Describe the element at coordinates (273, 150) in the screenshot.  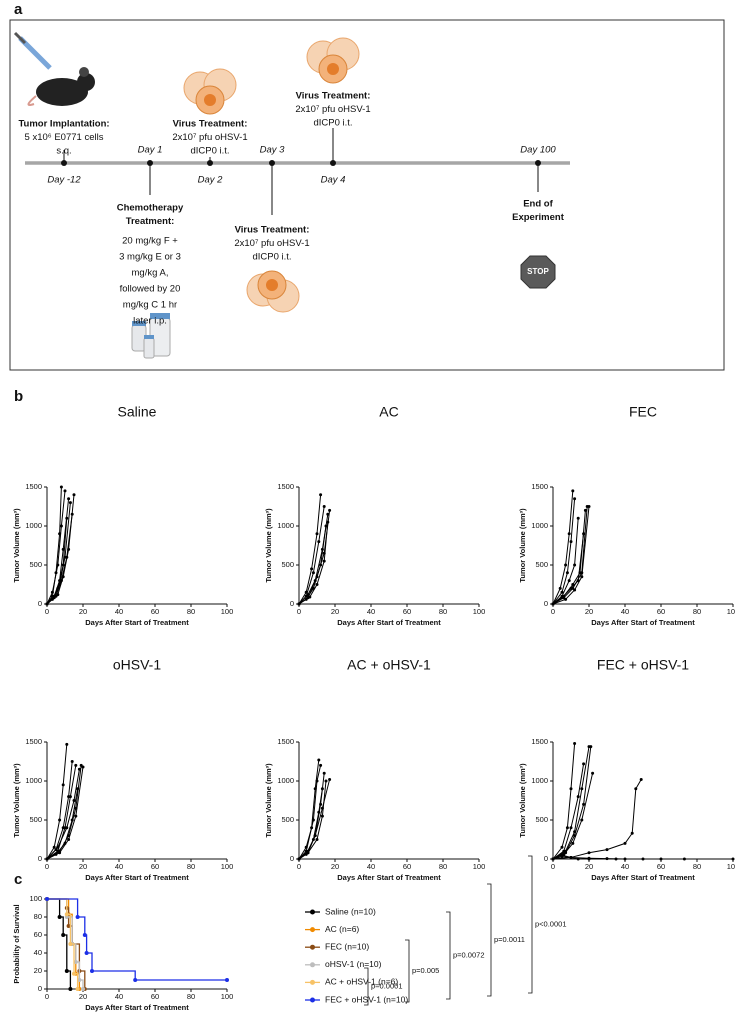
I see `event-day: Day 3` at that location.